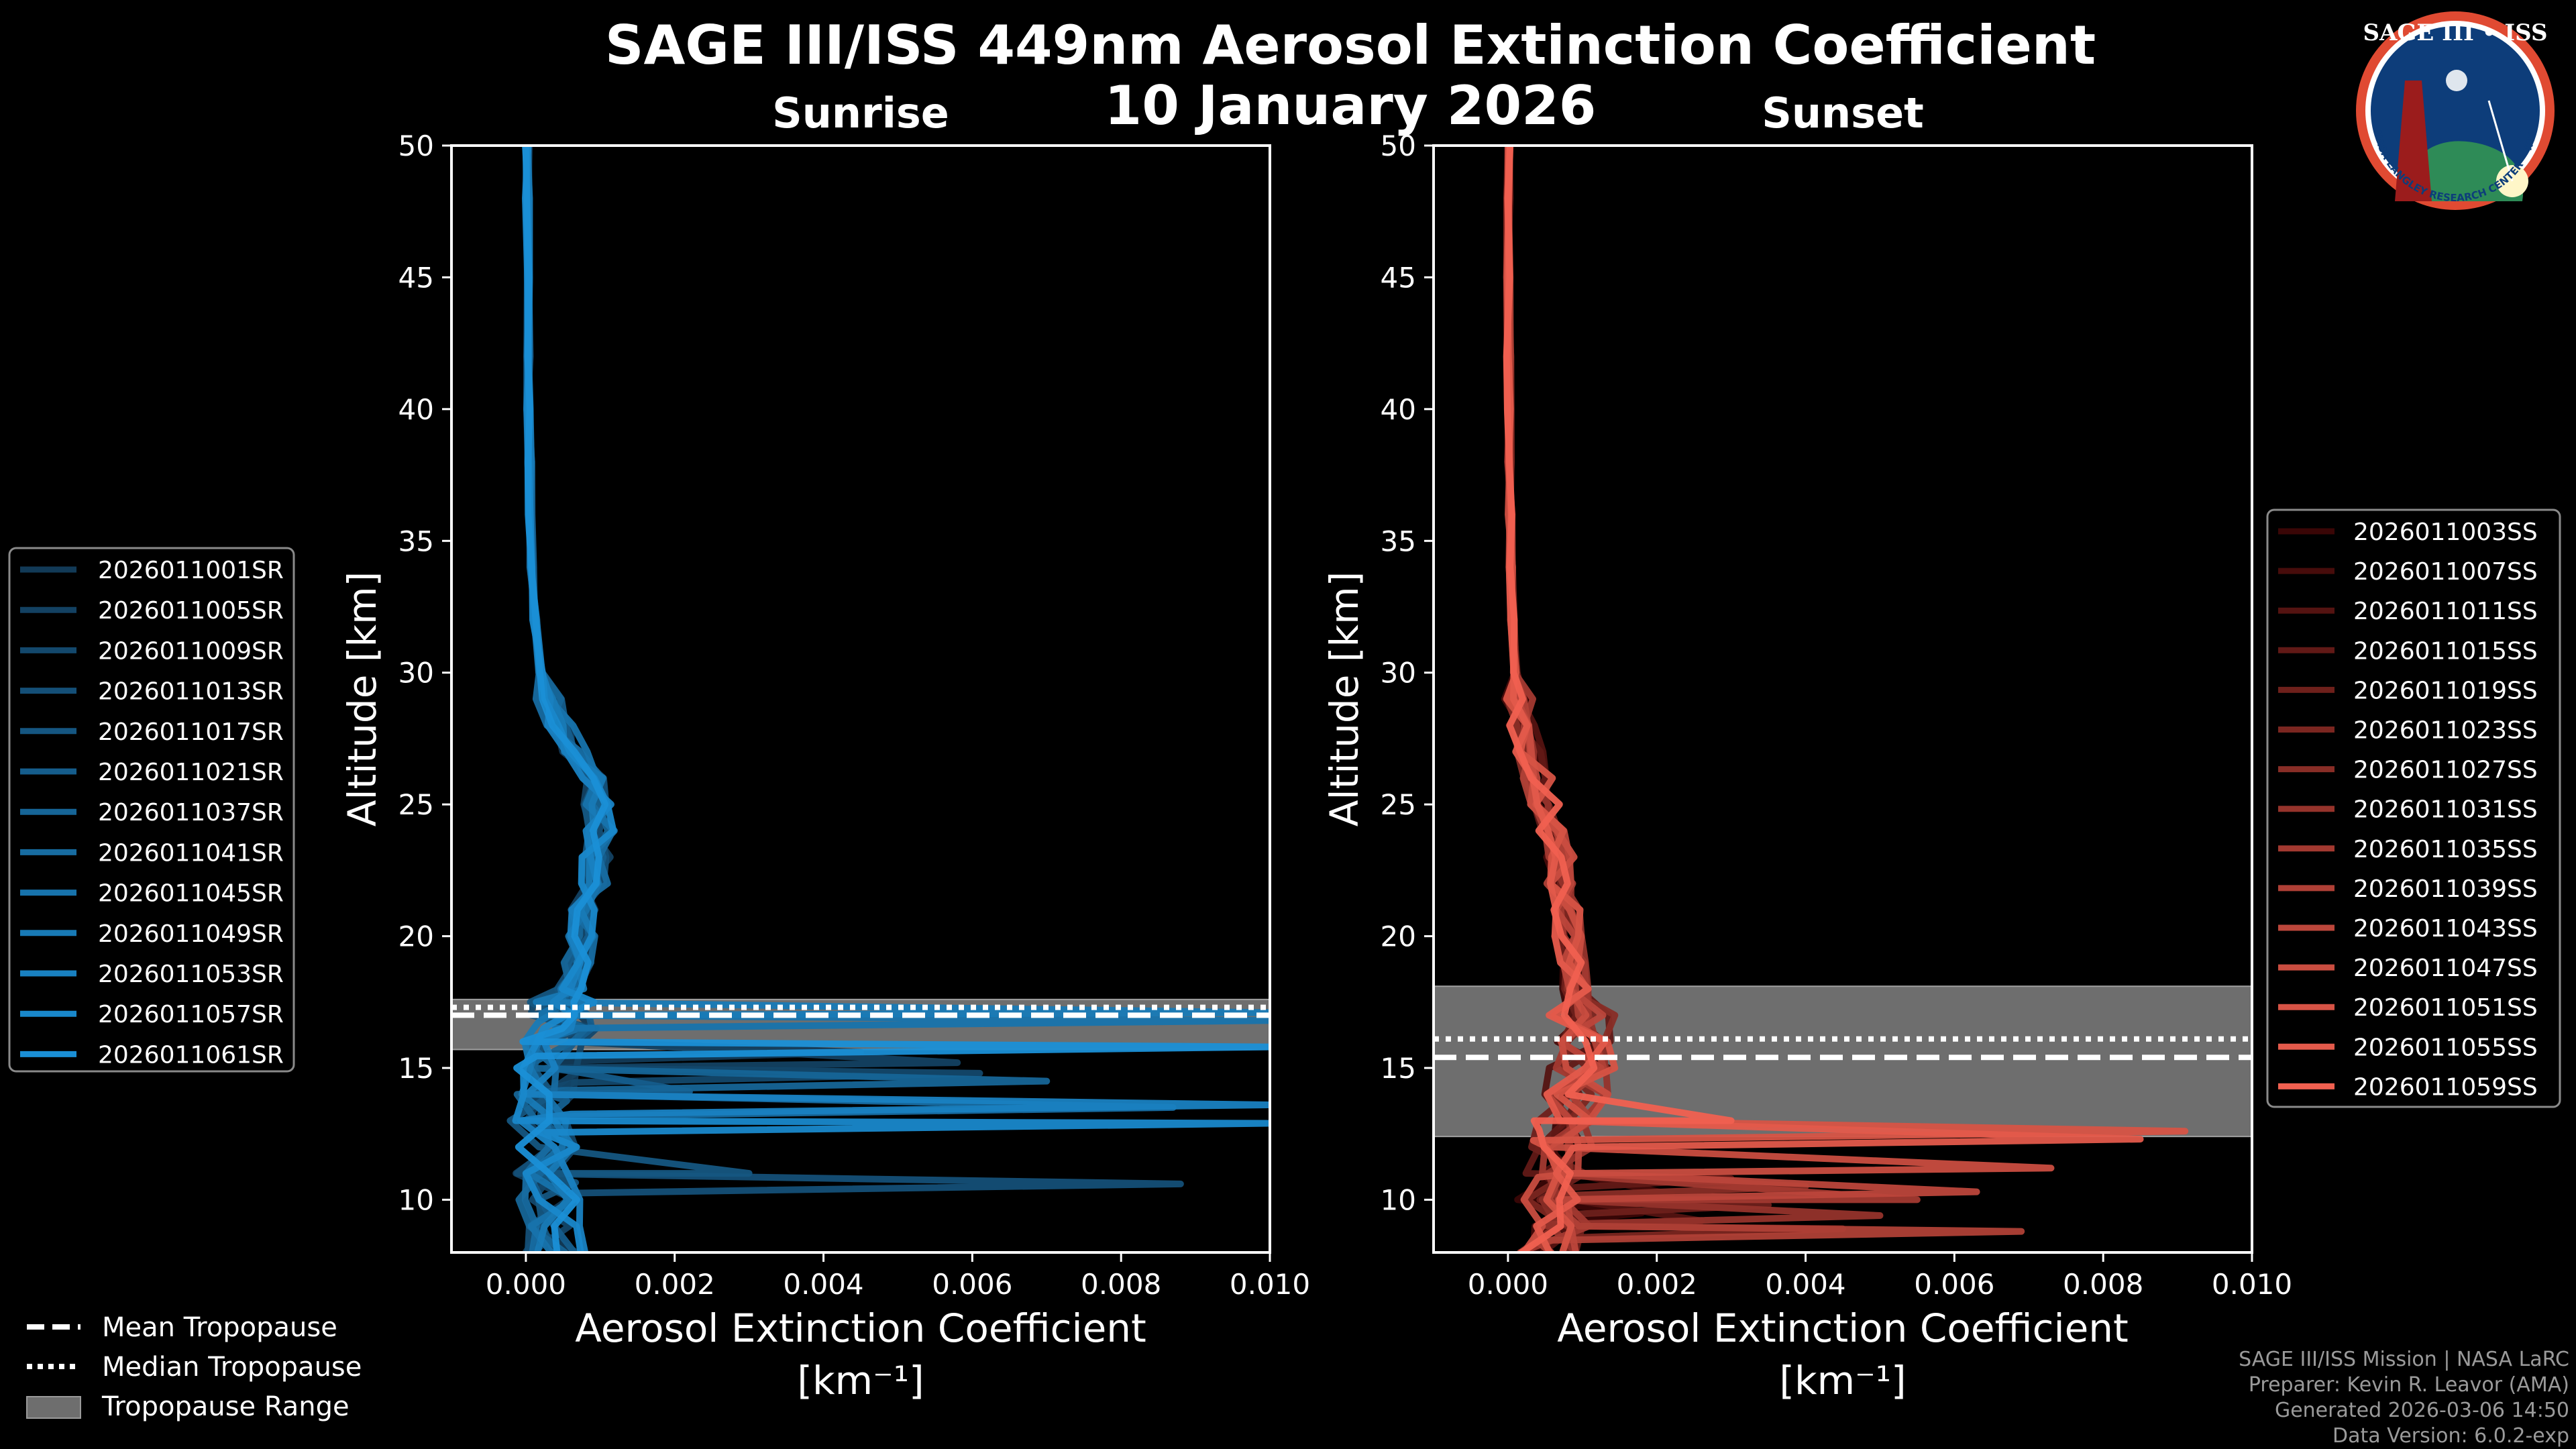 The width and height of the screenshot is (2576, 1449). Describe the element at coordinates (191, 974) in the screenshot. I see `sr-legend-label: 2026011053SR` at that location.